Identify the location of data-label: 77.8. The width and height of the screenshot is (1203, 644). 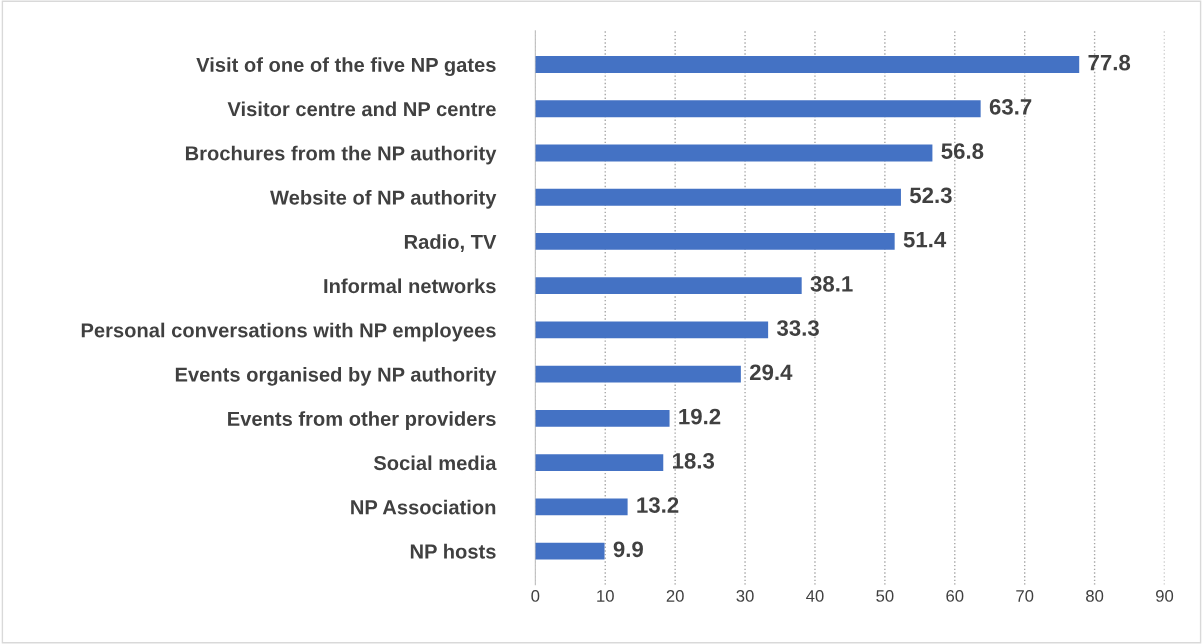
(1109, 62).